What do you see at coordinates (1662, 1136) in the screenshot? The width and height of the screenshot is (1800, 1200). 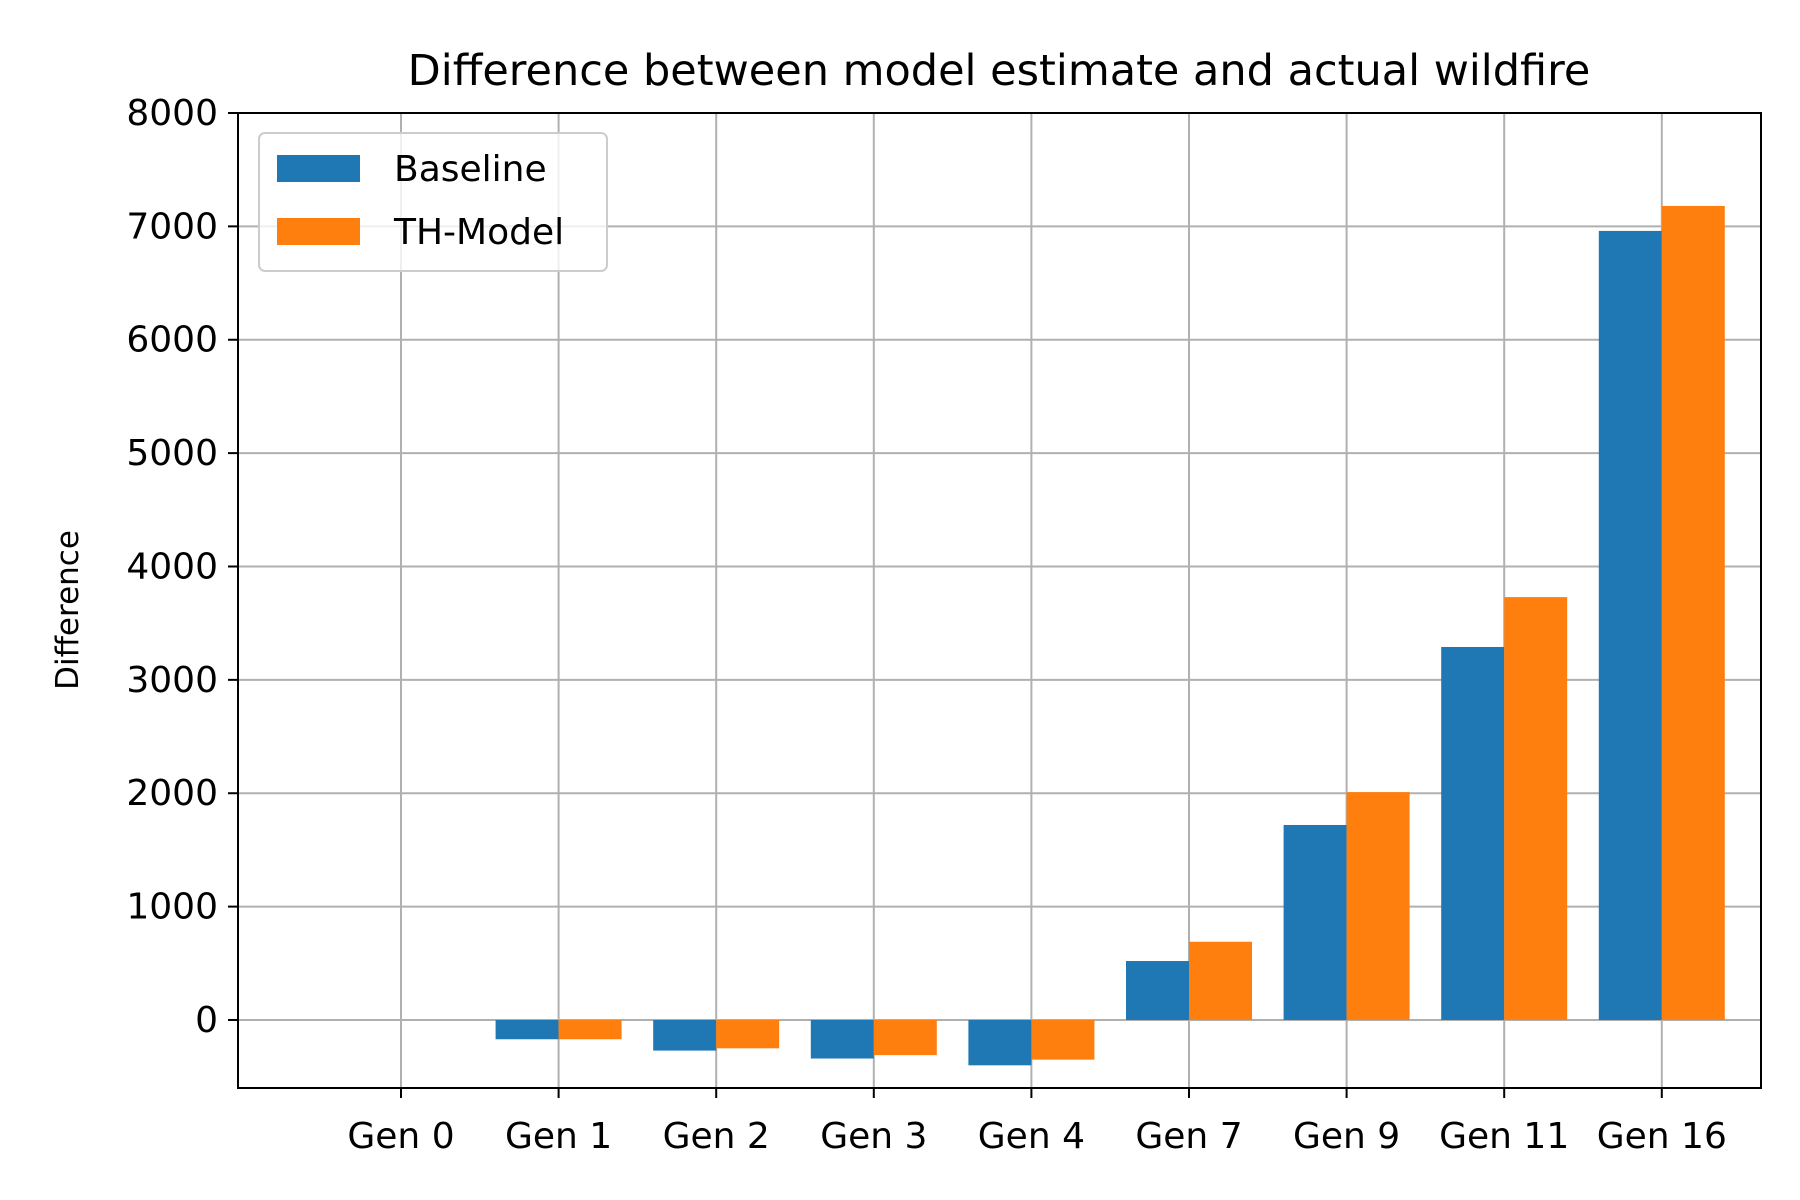 I see `x-tick-label: Gen 16` at bounding box center [1662, 1136].